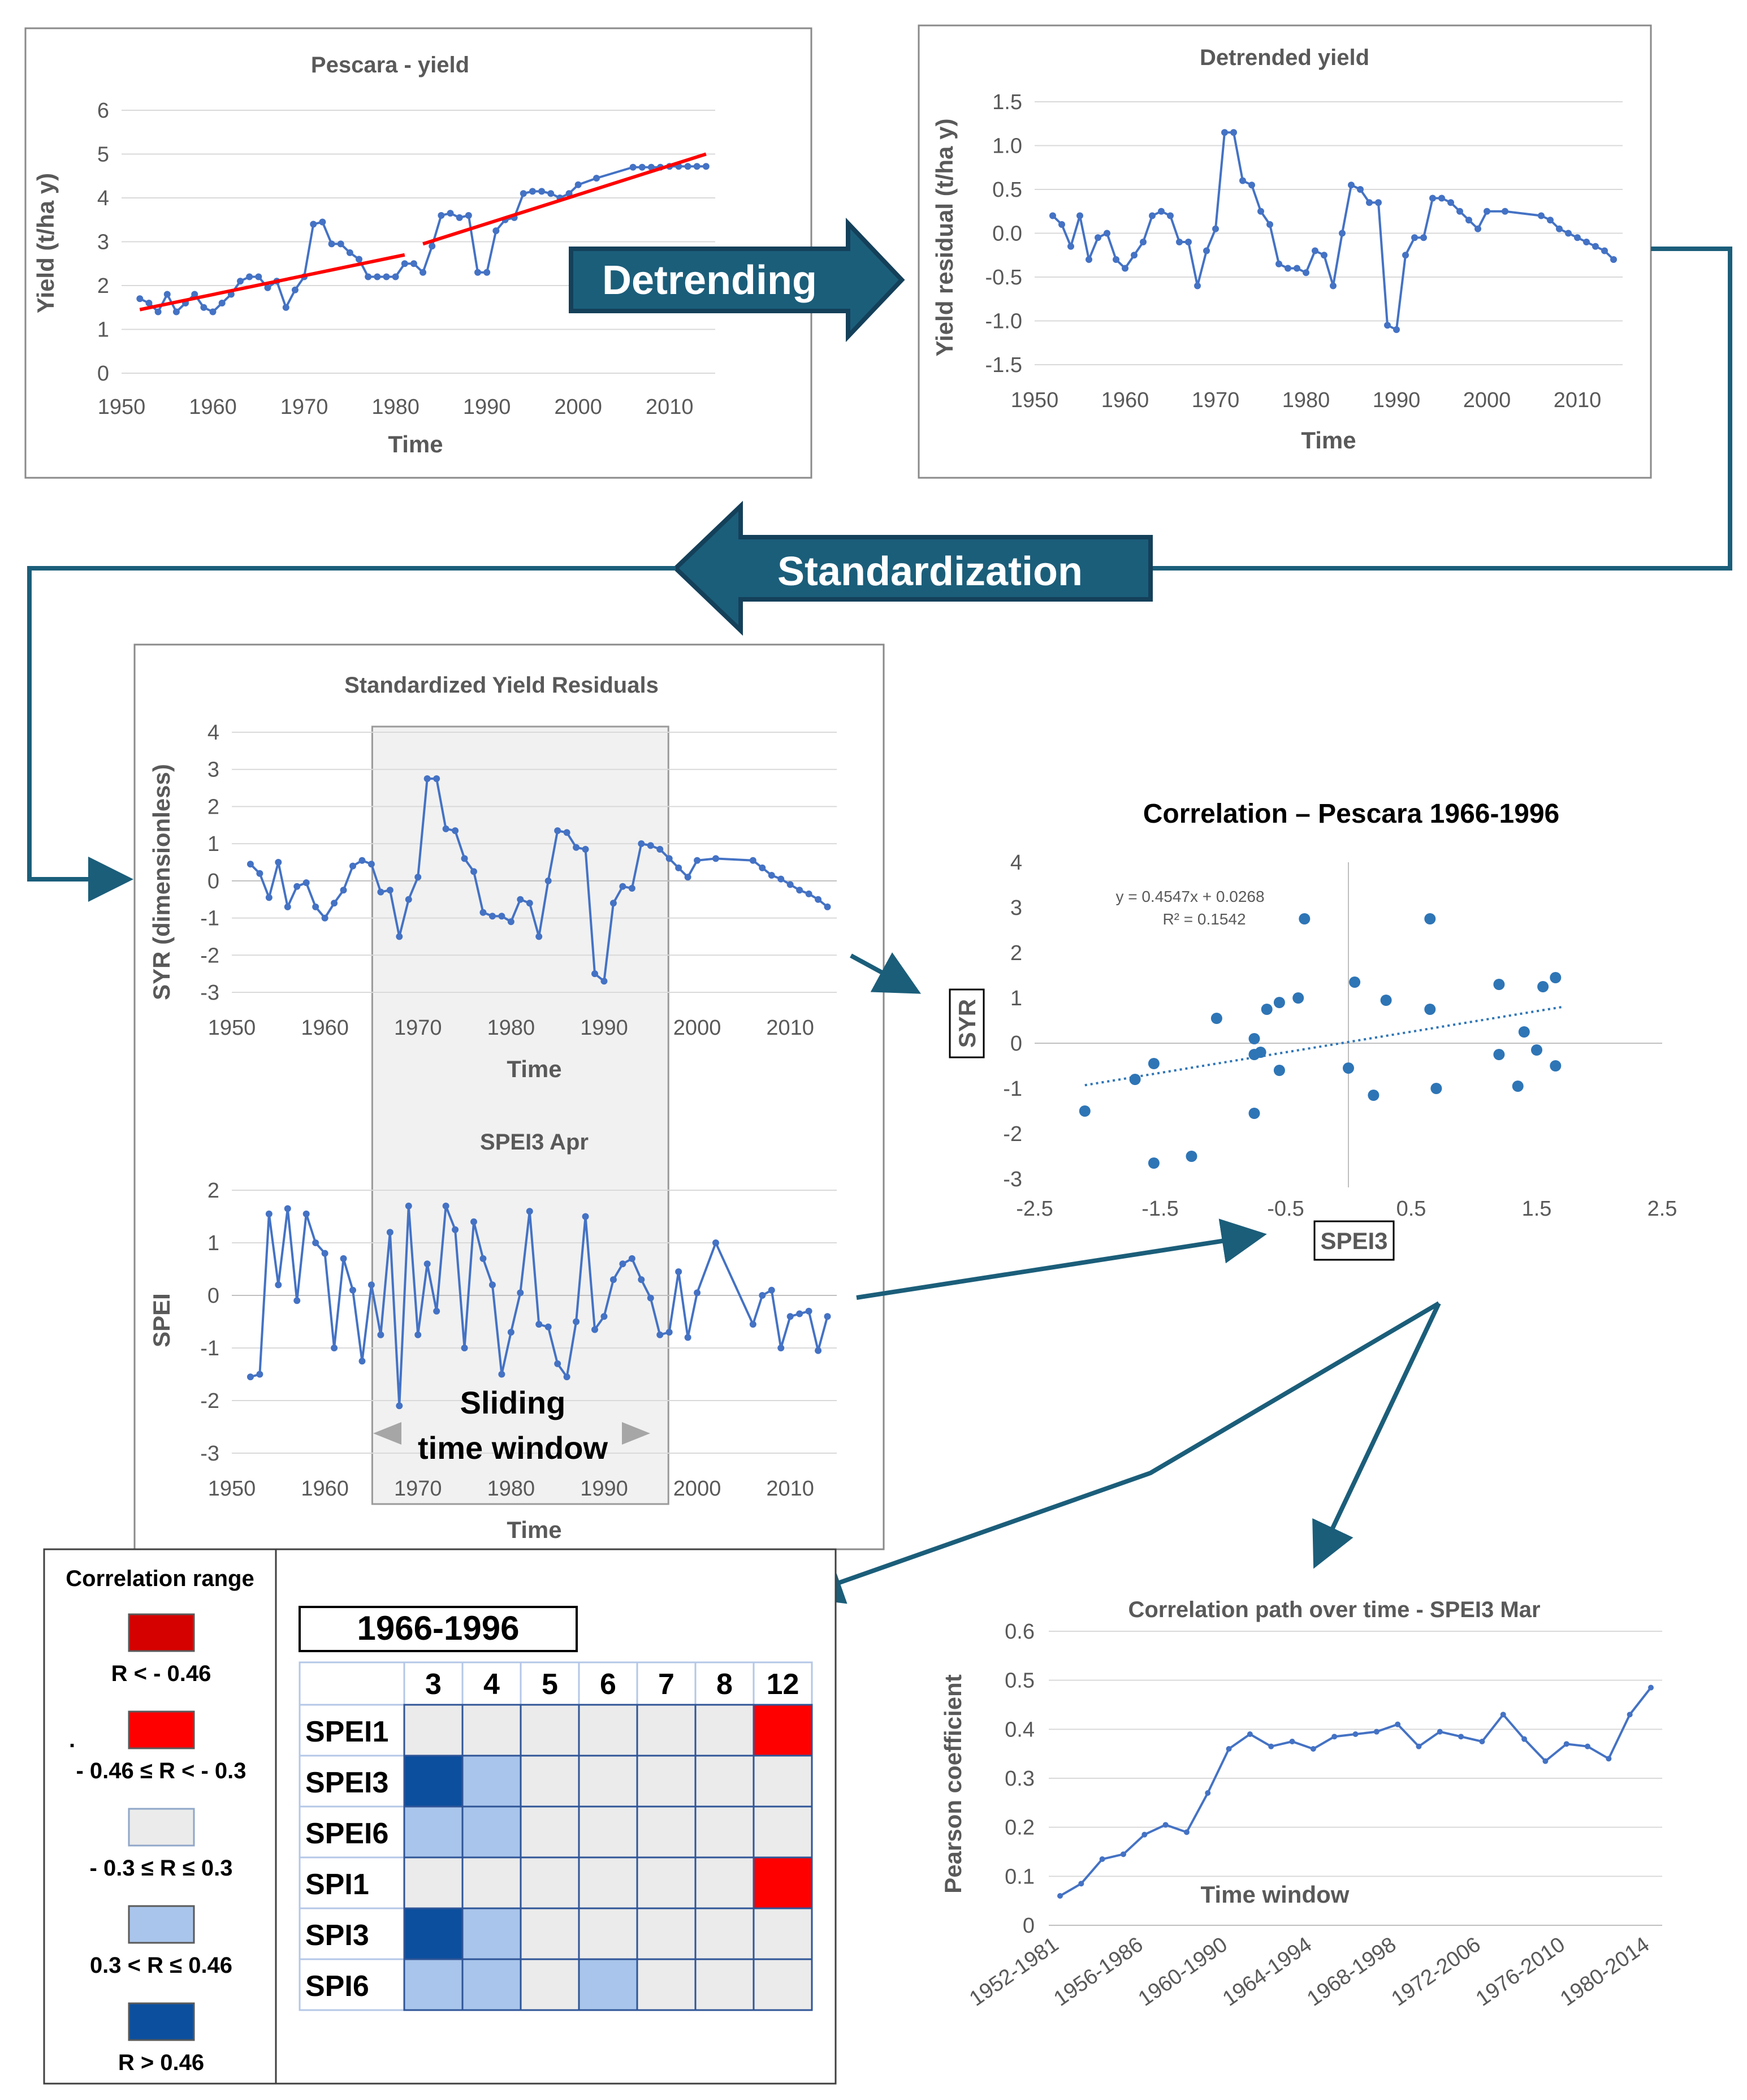 Image resolution: width=1747 pixels, height=2100 pixels. What do you see at coordinates (604, 1028) in the screenshot?
I see `syr-x-tick-label: 1990` at bounding box center [604, 1028].